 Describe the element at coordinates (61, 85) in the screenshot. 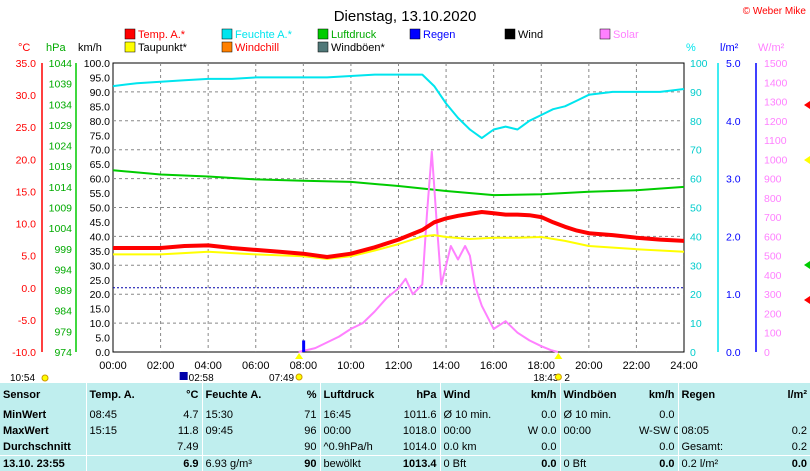

I see `press-tick-label: 1039` at that location.